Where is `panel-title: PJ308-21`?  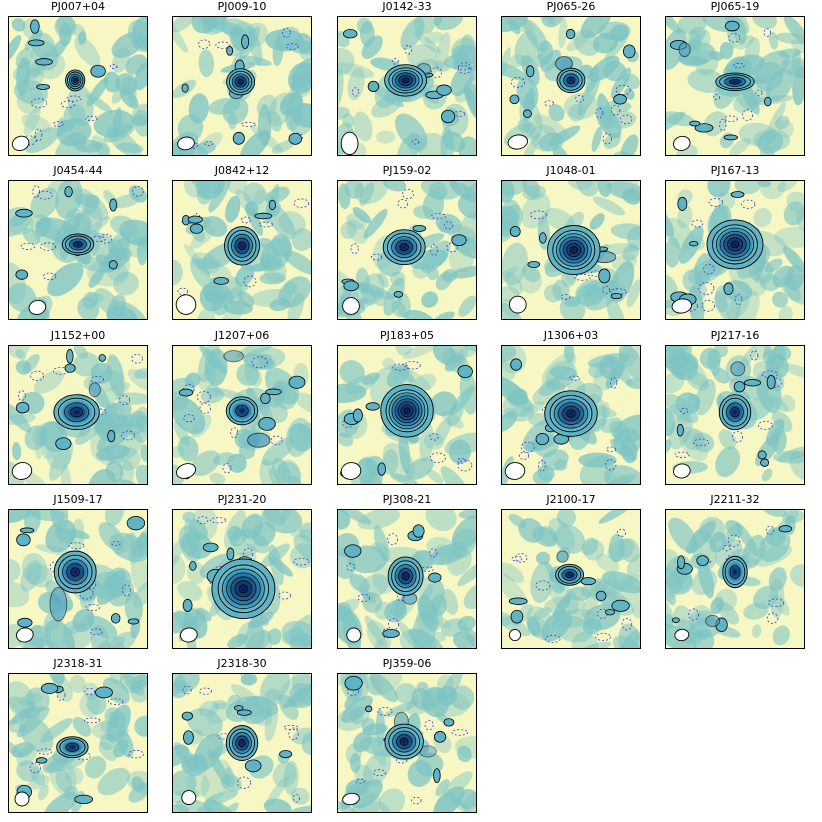
panel-title: PJ308-21 is located at coordinates (407, 499).